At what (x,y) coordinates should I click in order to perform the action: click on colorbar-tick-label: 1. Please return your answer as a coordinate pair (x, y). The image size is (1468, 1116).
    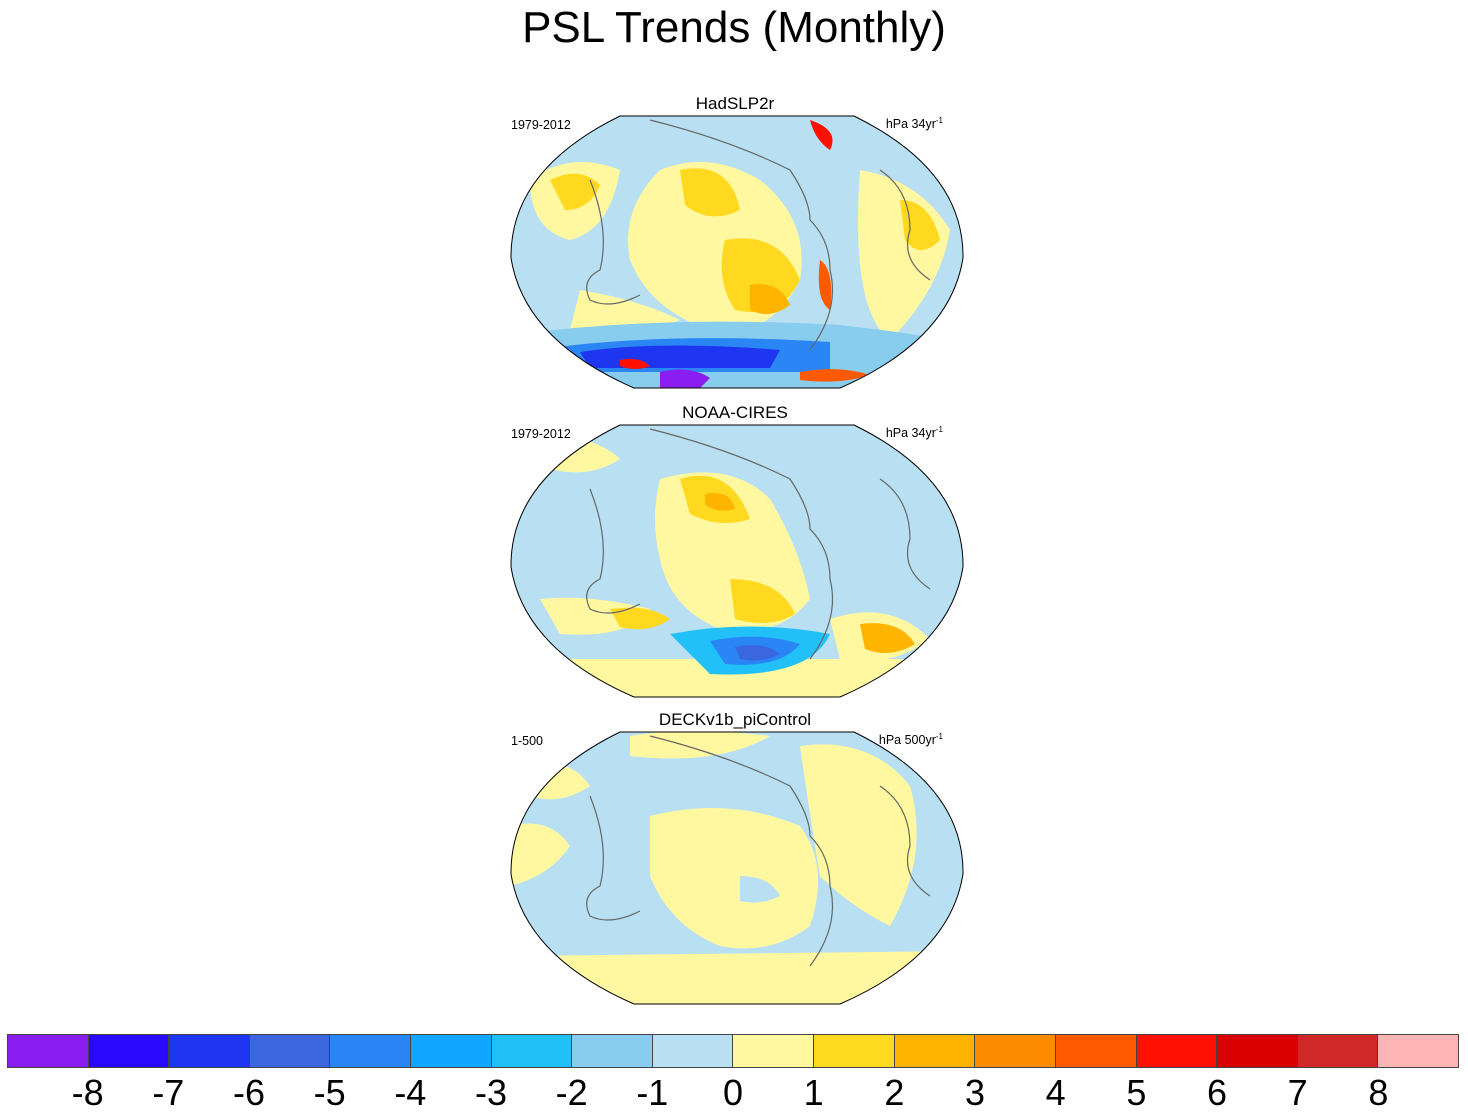
    Looking at the image, I should click on (813, 1092).